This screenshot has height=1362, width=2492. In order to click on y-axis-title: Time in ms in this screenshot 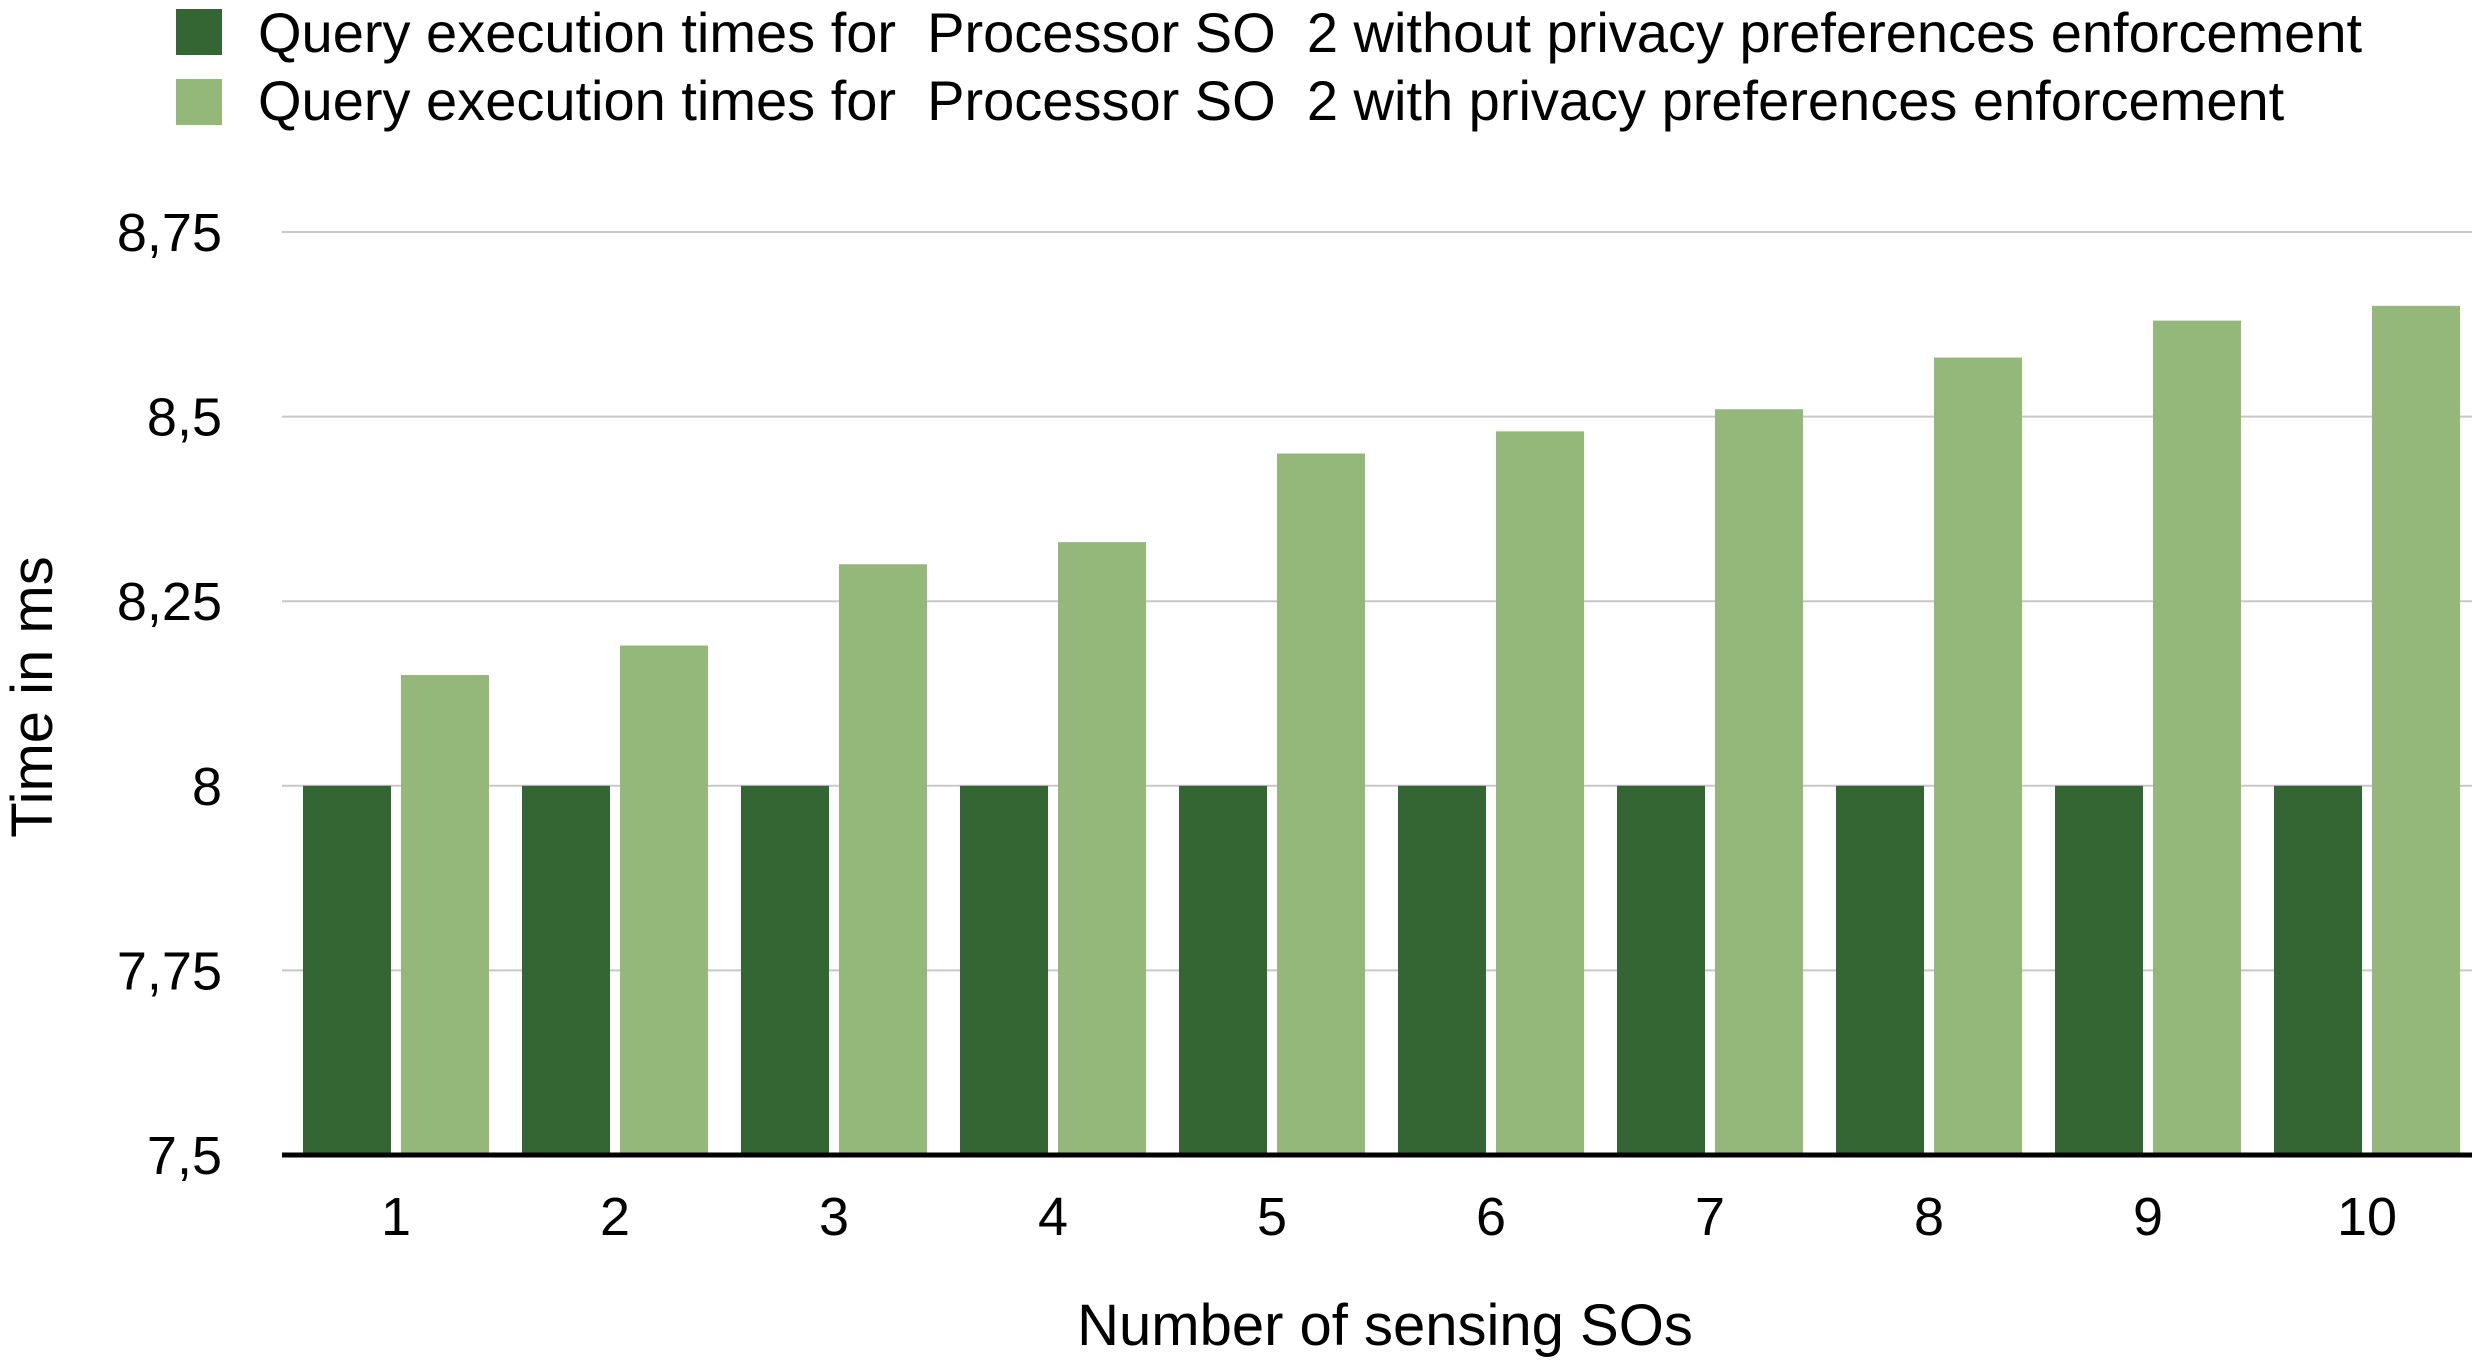, I will do `click(32, 696)`.